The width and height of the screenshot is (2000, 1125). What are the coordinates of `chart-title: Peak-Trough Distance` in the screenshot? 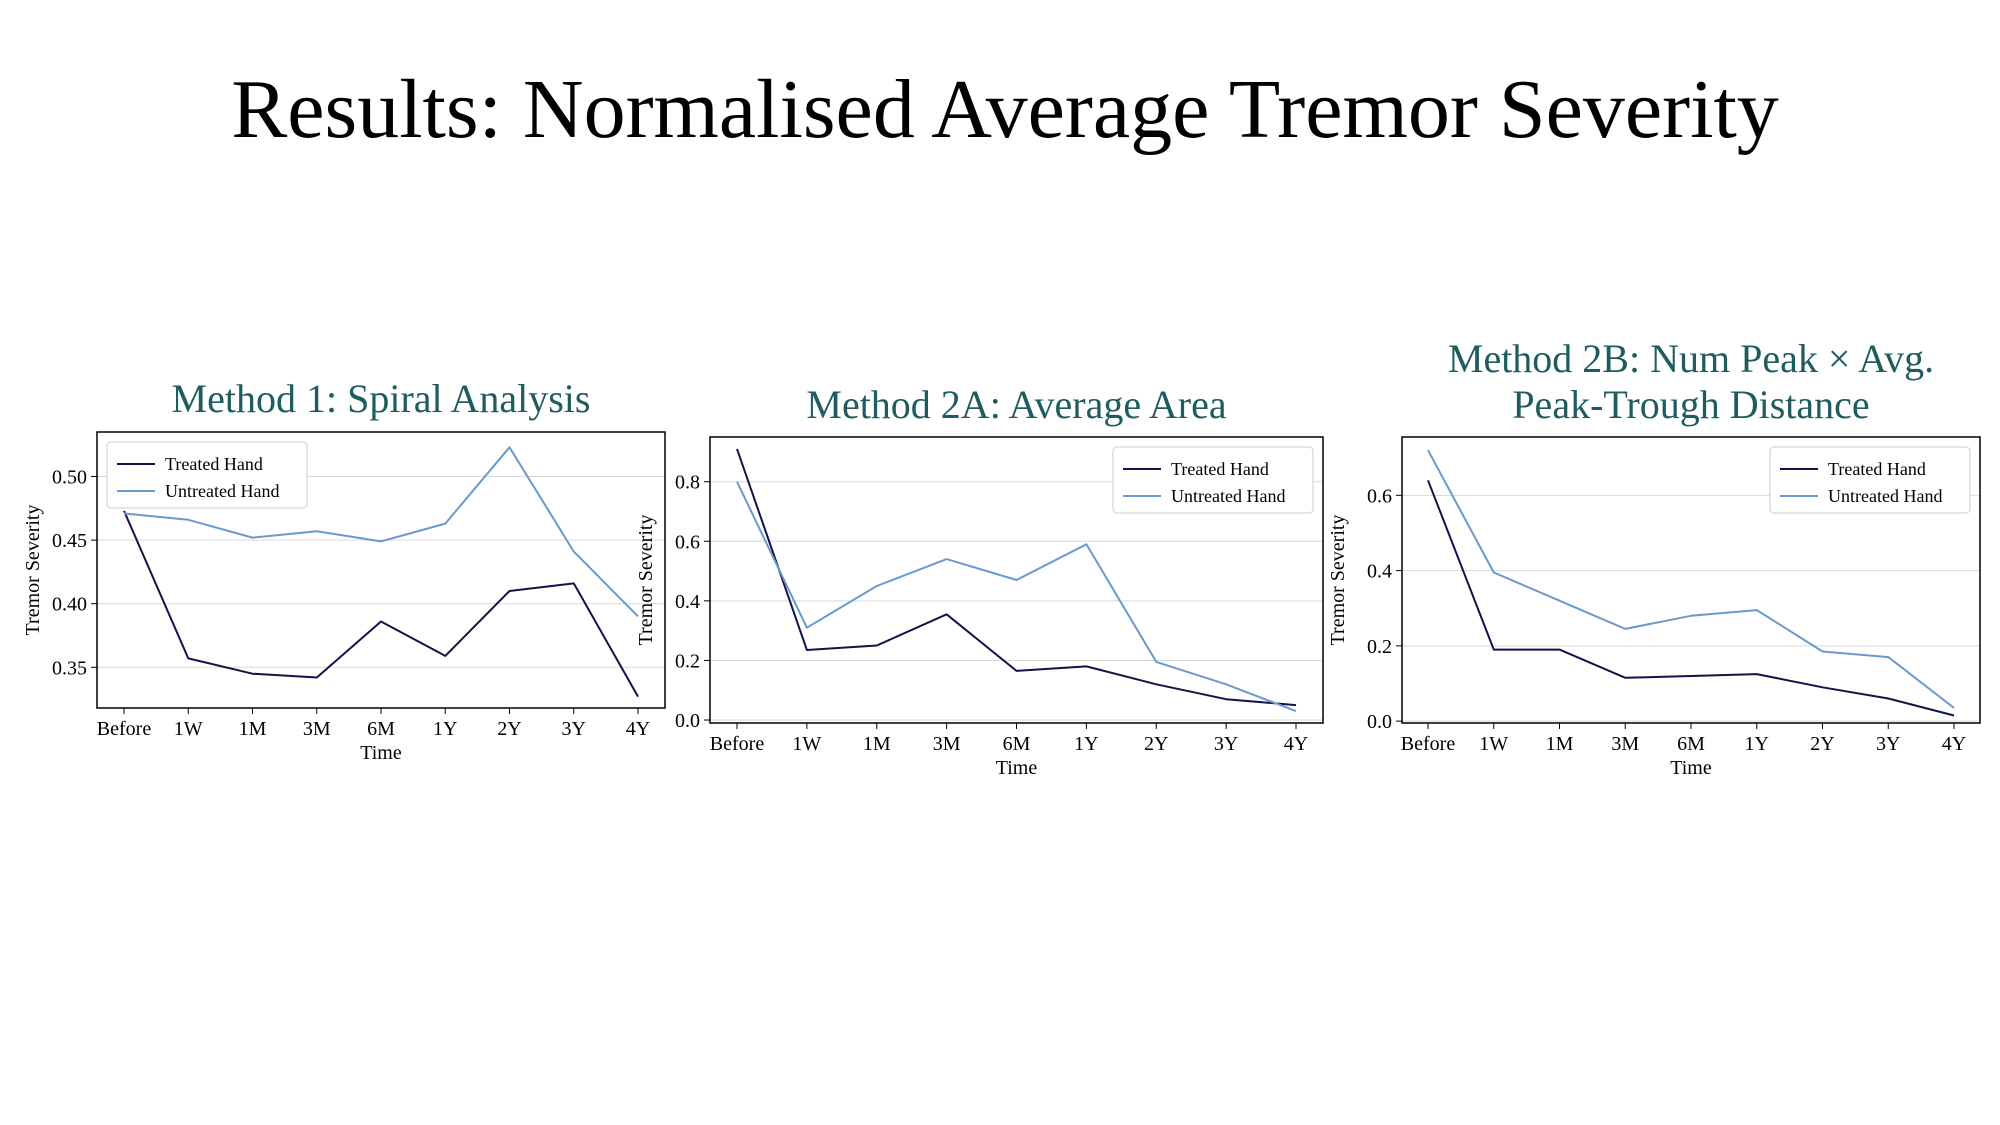 It's located at (1690, 404).